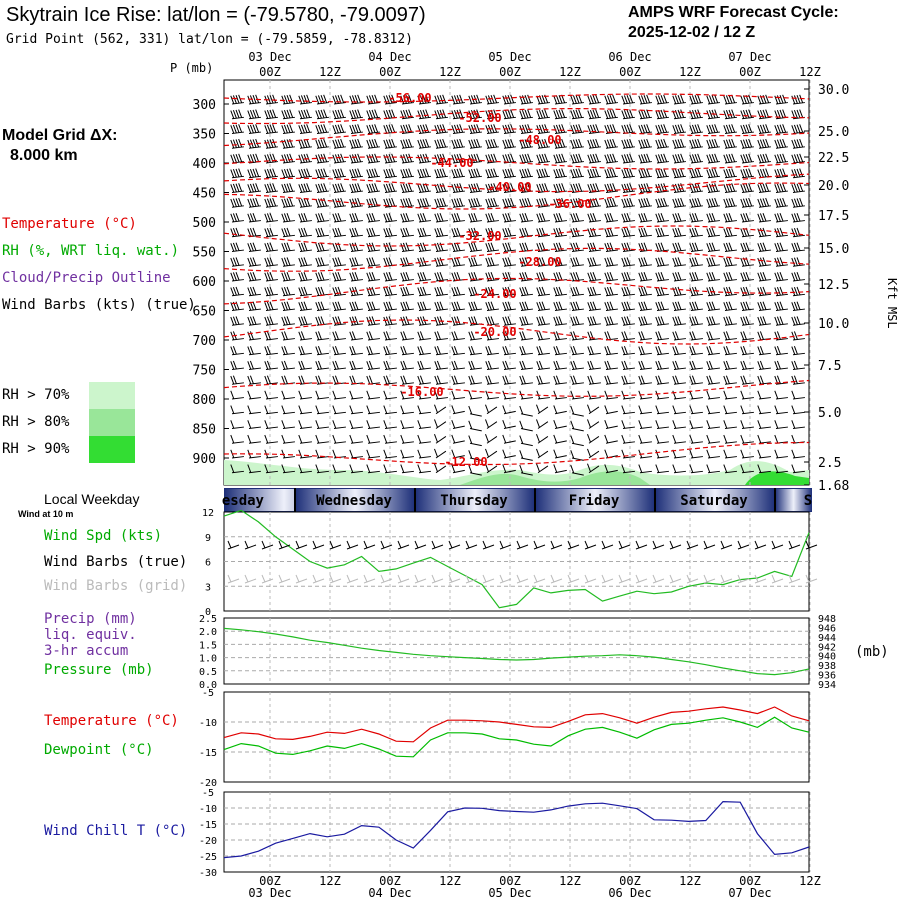 The width and height of the screenshot is (900, 900). I want to click on legend-3hr-accum: 3-hr accum, so click(86, 651).